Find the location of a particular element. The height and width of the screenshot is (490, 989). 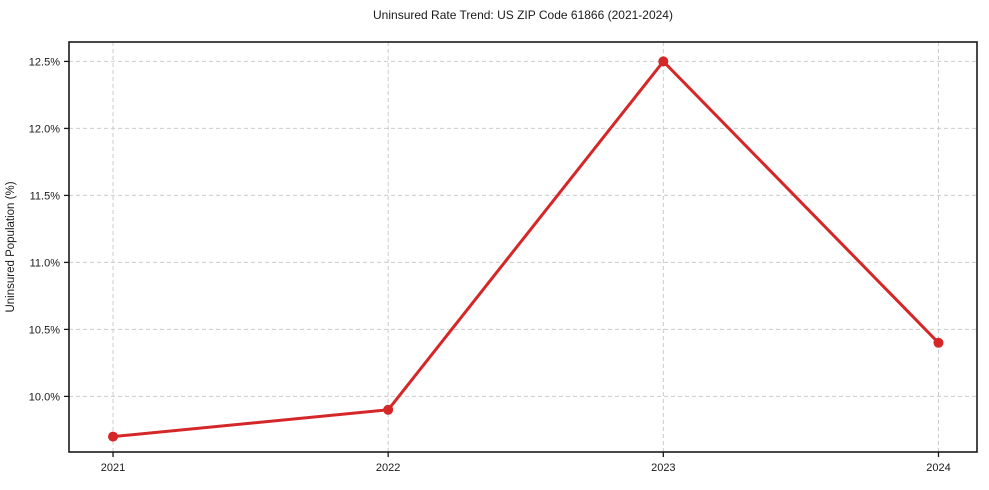

x-tick-label: 2021 is located at coordinates (113, 468).